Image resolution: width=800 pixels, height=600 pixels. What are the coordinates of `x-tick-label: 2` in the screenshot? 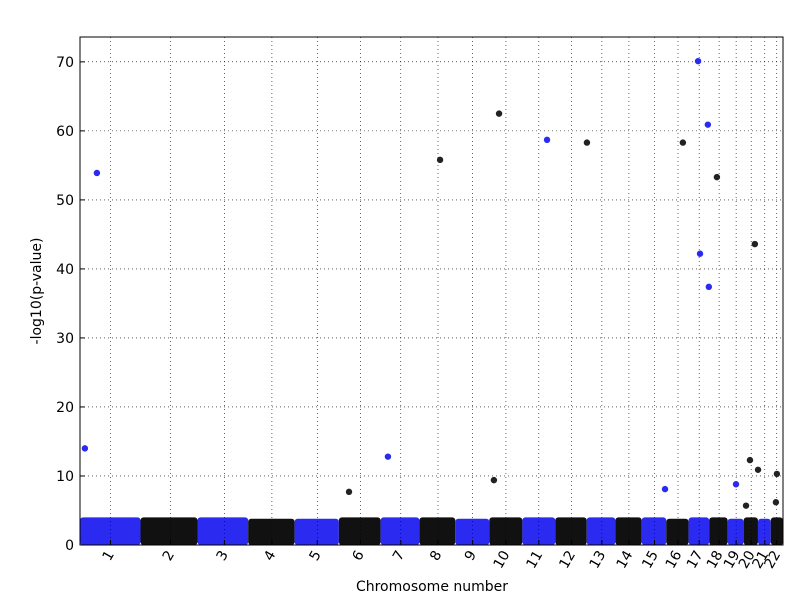 It's located at (169, 556).